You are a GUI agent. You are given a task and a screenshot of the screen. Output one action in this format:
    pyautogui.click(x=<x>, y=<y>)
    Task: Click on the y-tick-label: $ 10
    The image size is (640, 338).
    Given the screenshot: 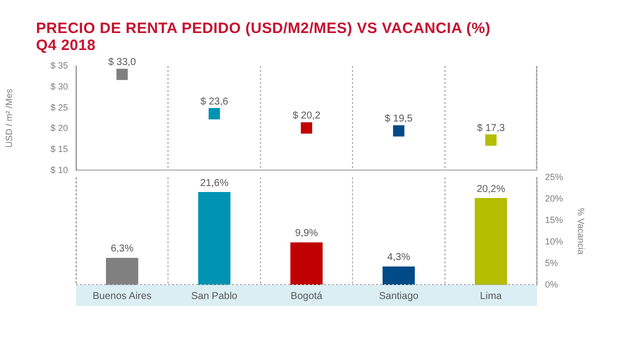 What is the action you would take?
    pyautogui.click(x=59, y=170)
    